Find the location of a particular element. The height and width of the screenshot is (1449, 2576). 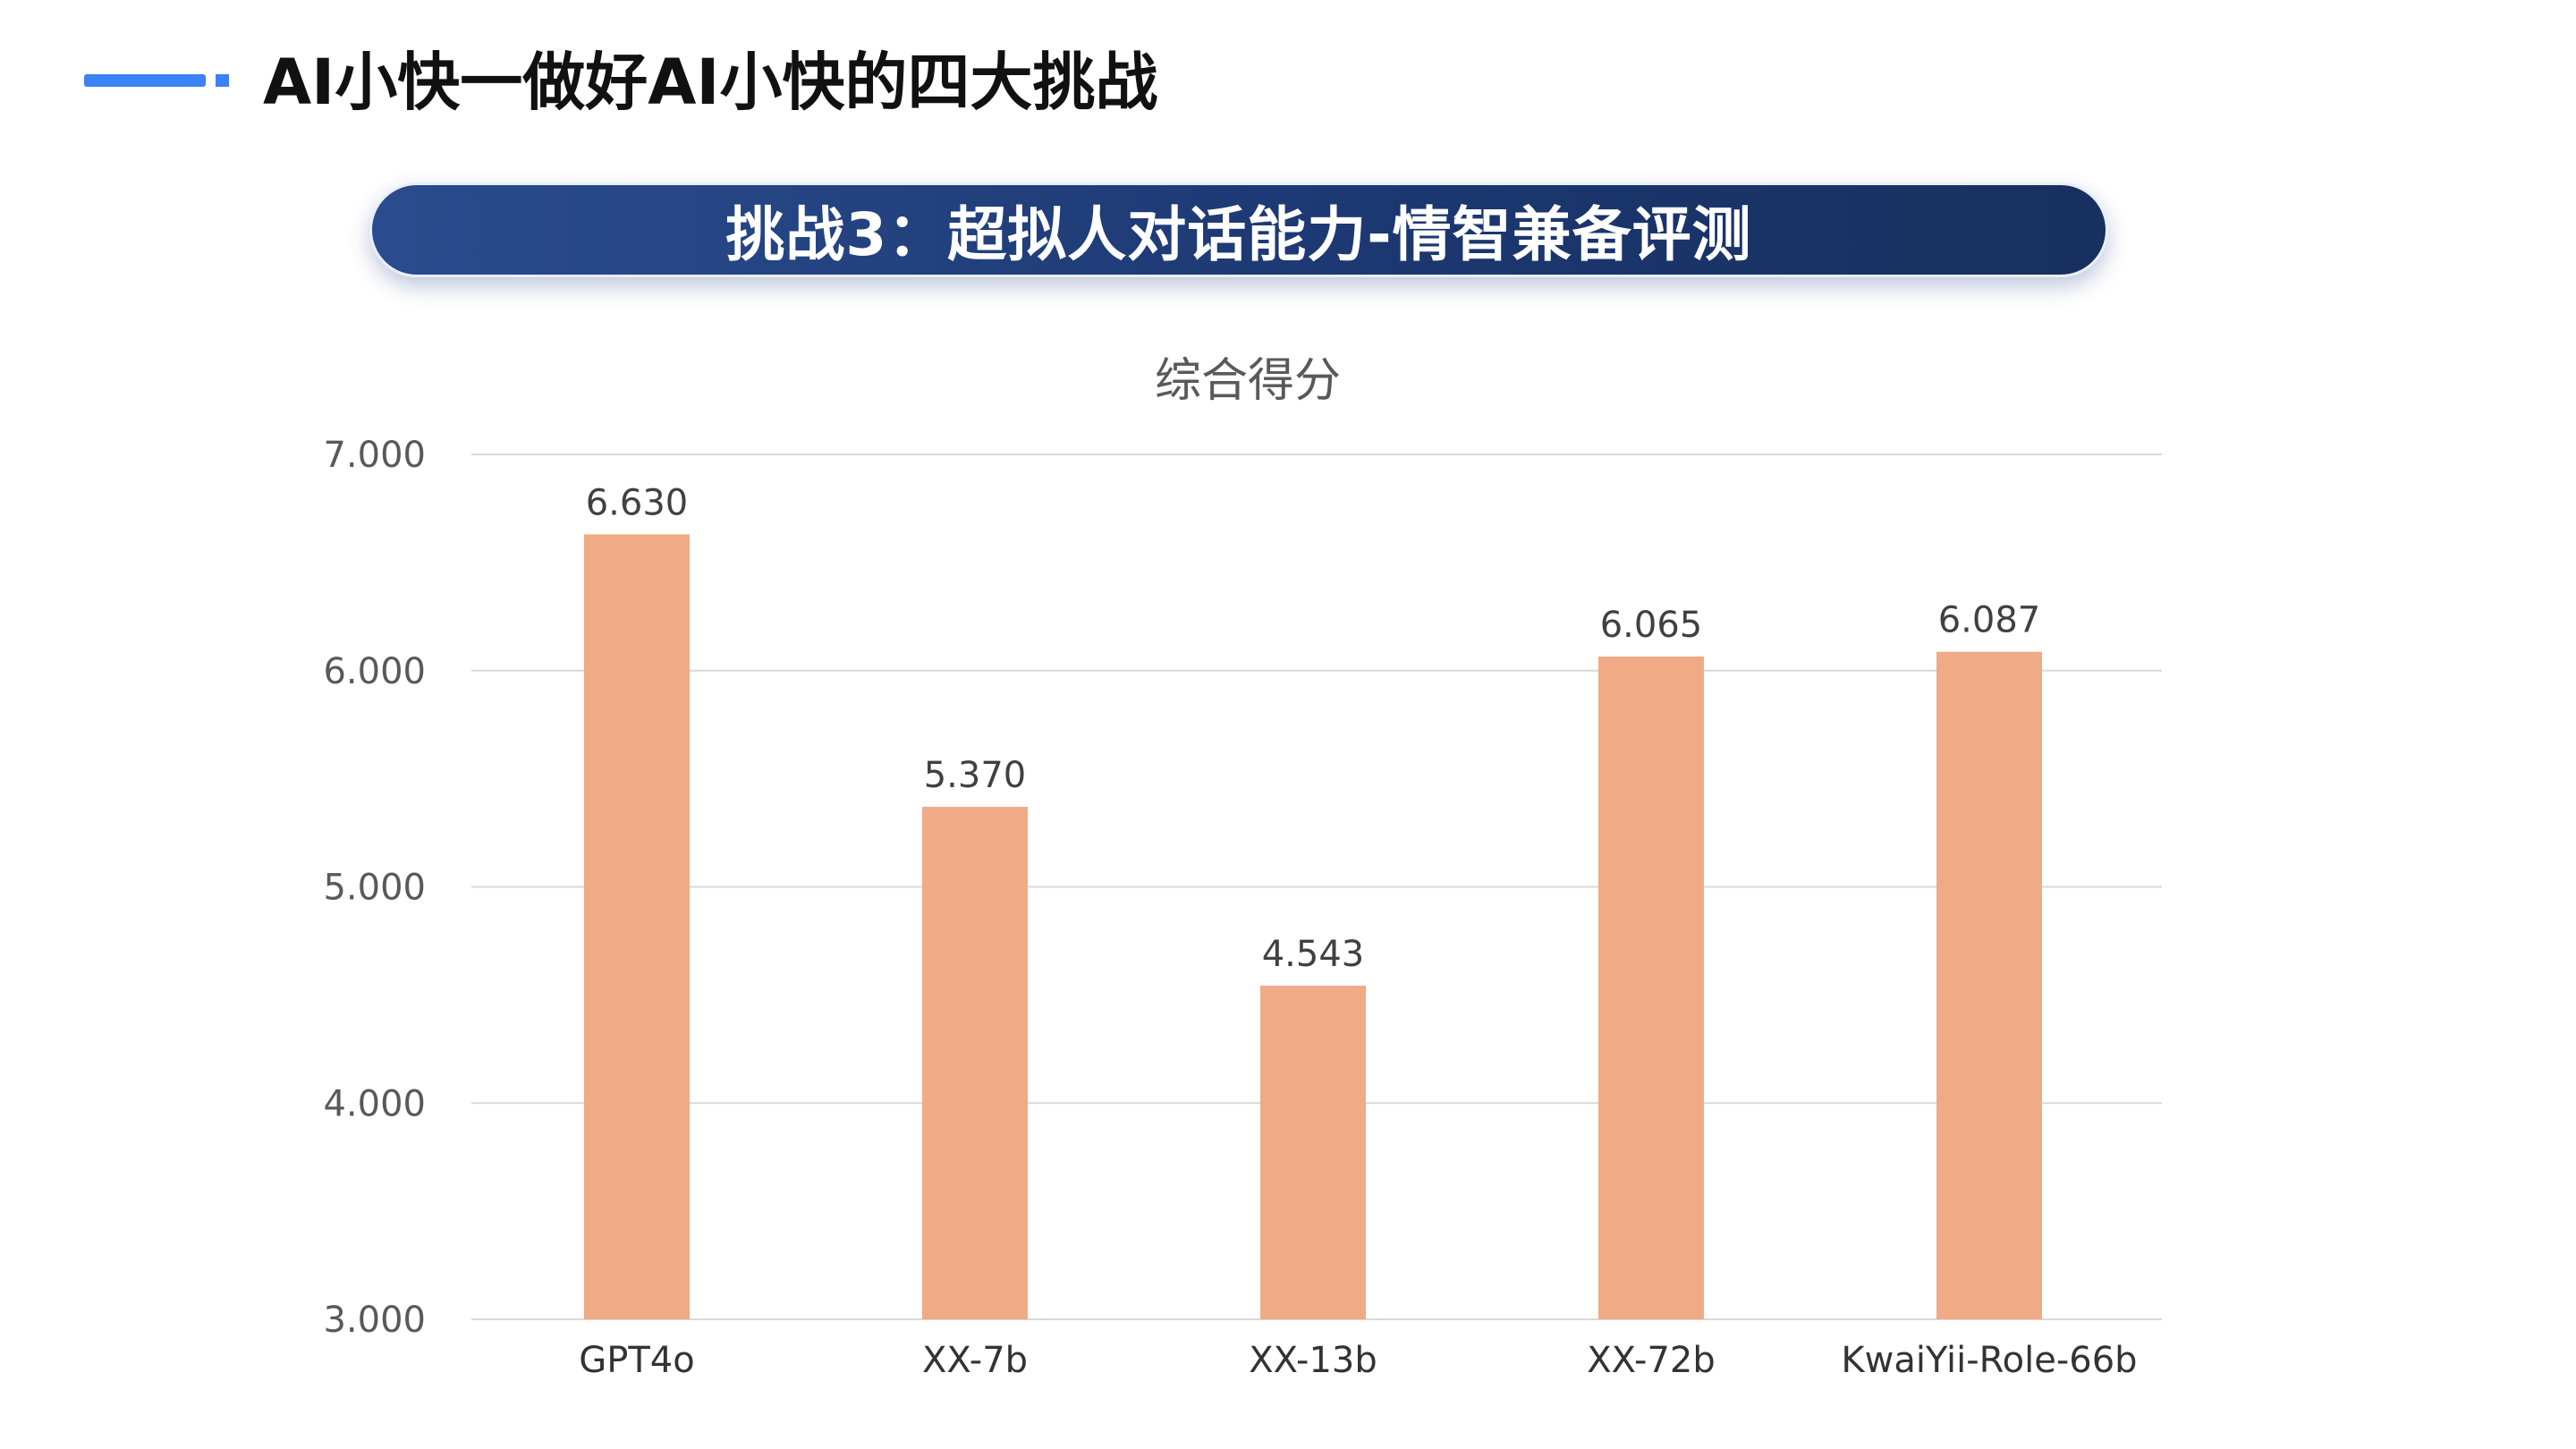

title-accent-dot is located at coordinates (222, 80).